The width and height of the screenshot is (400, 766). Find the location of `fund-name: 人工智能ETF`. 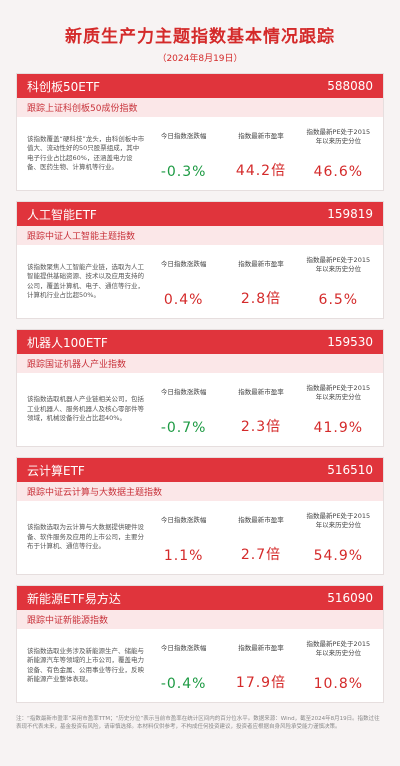

fund-name: 人工智能ETF is located at coordinates (62, 214).